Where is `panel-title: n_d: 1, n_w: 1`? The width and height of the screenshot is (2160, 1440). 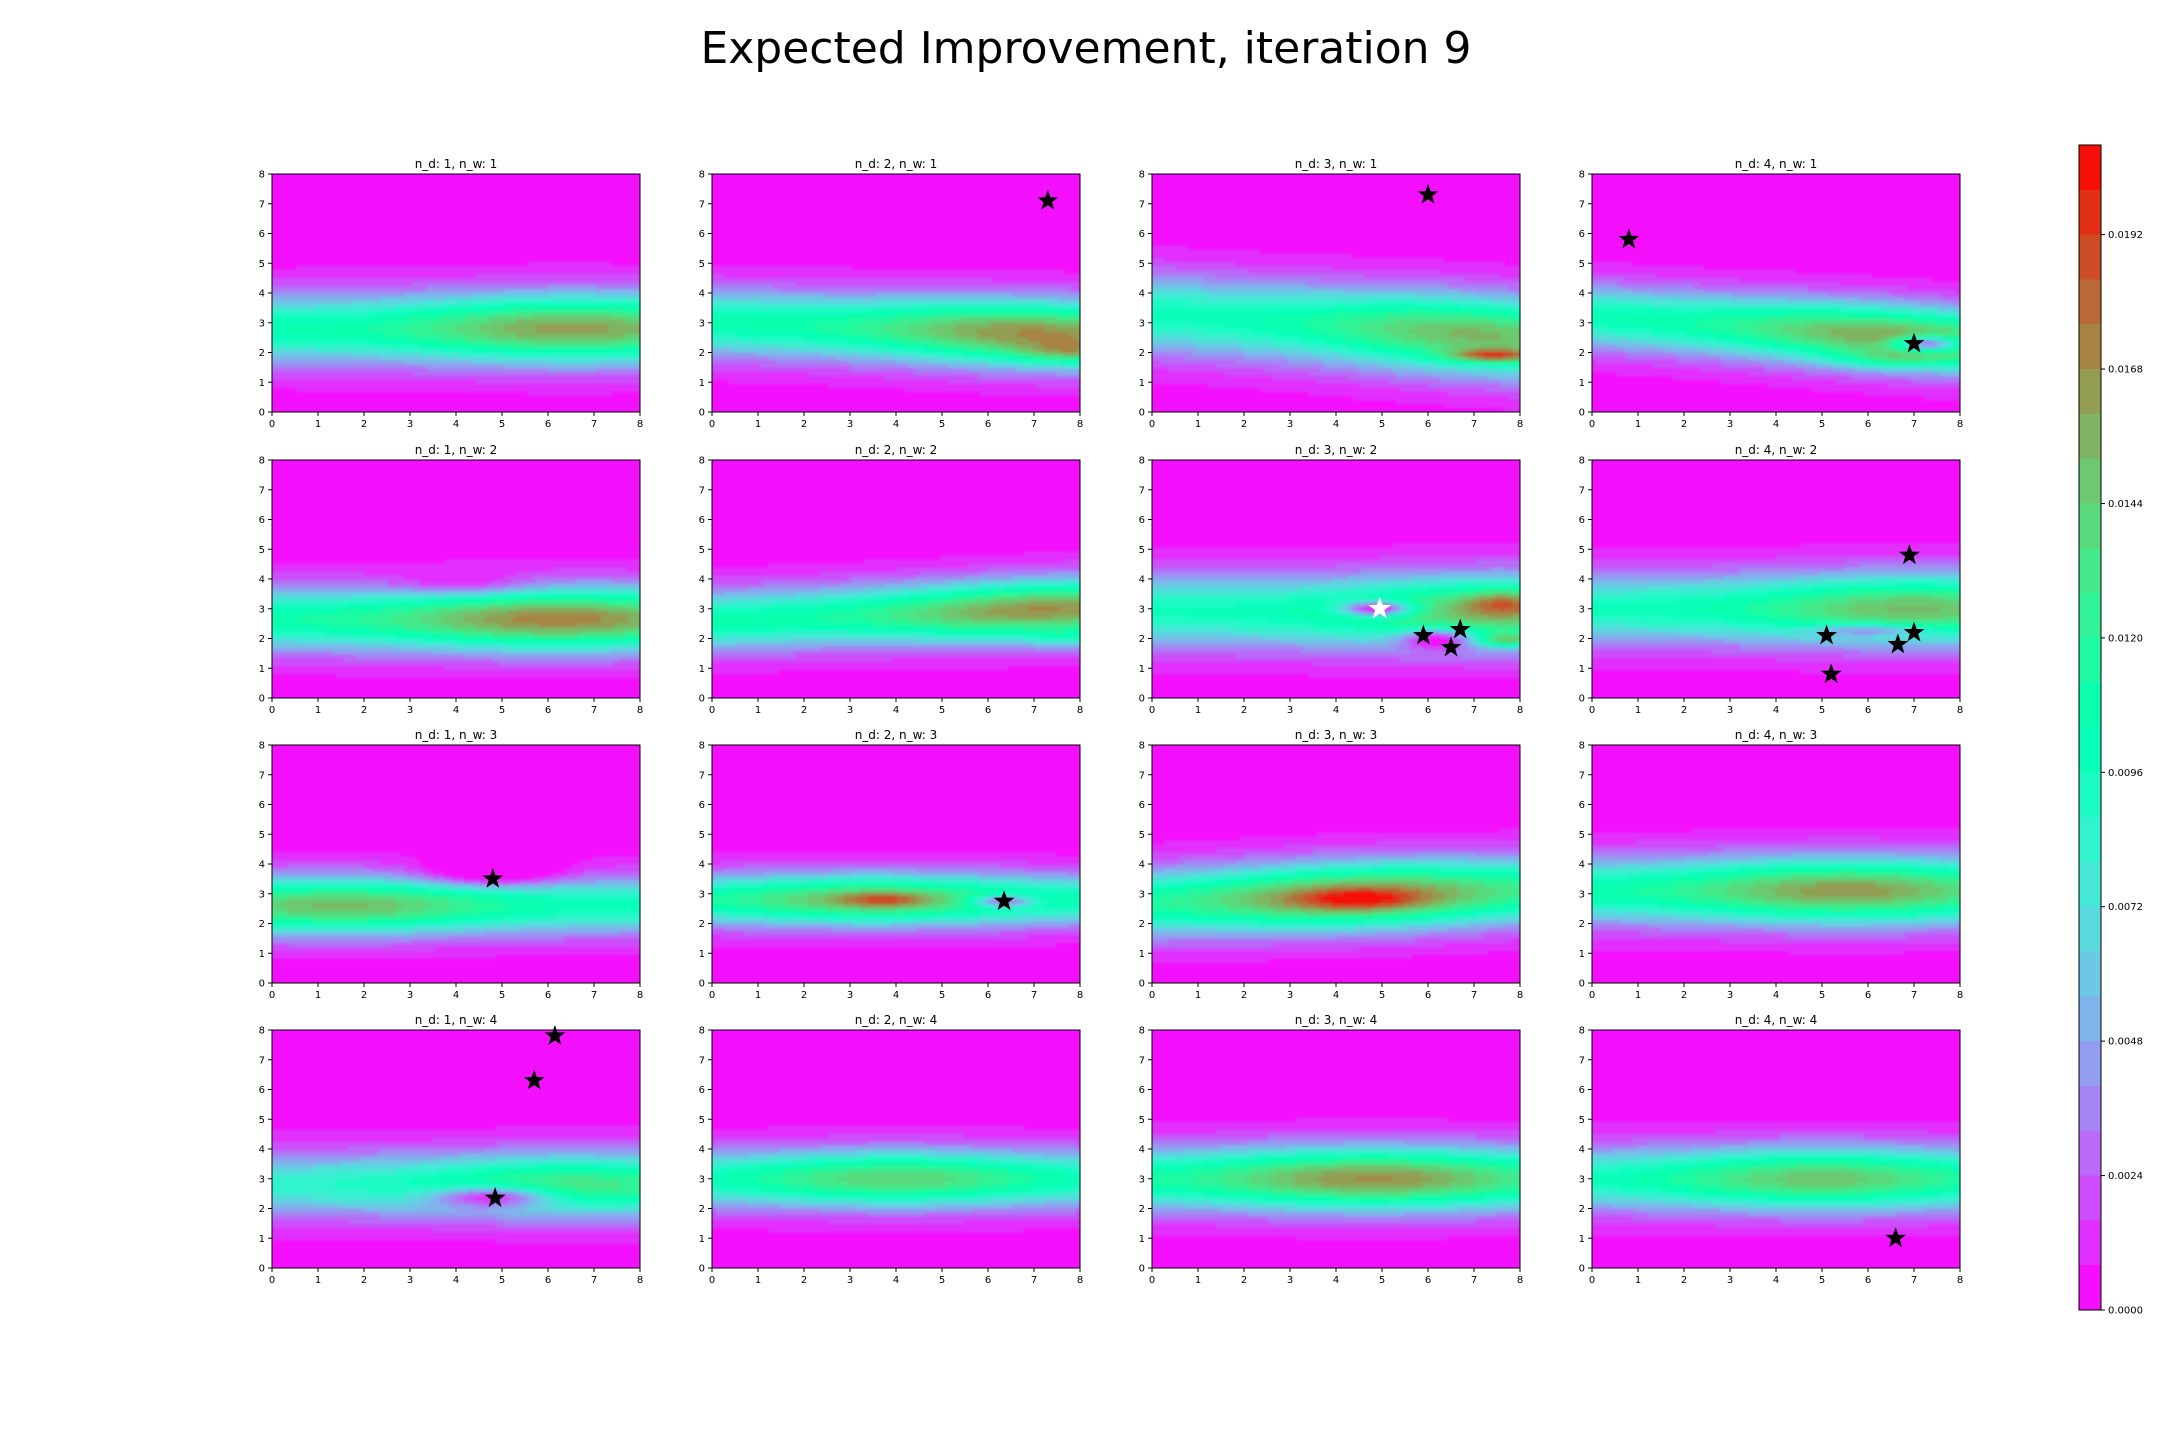 panel-title: n_d: 1, n_w: 1 is located at coordinates (456, 164).